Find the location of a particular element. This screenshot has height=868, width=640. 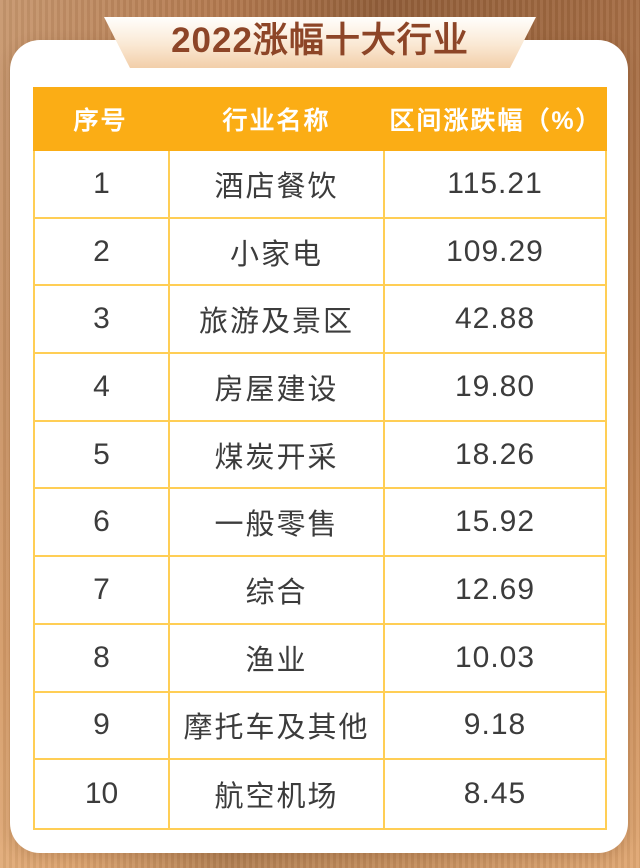

rank-cell: 2 is located at coordinates (101, 251).